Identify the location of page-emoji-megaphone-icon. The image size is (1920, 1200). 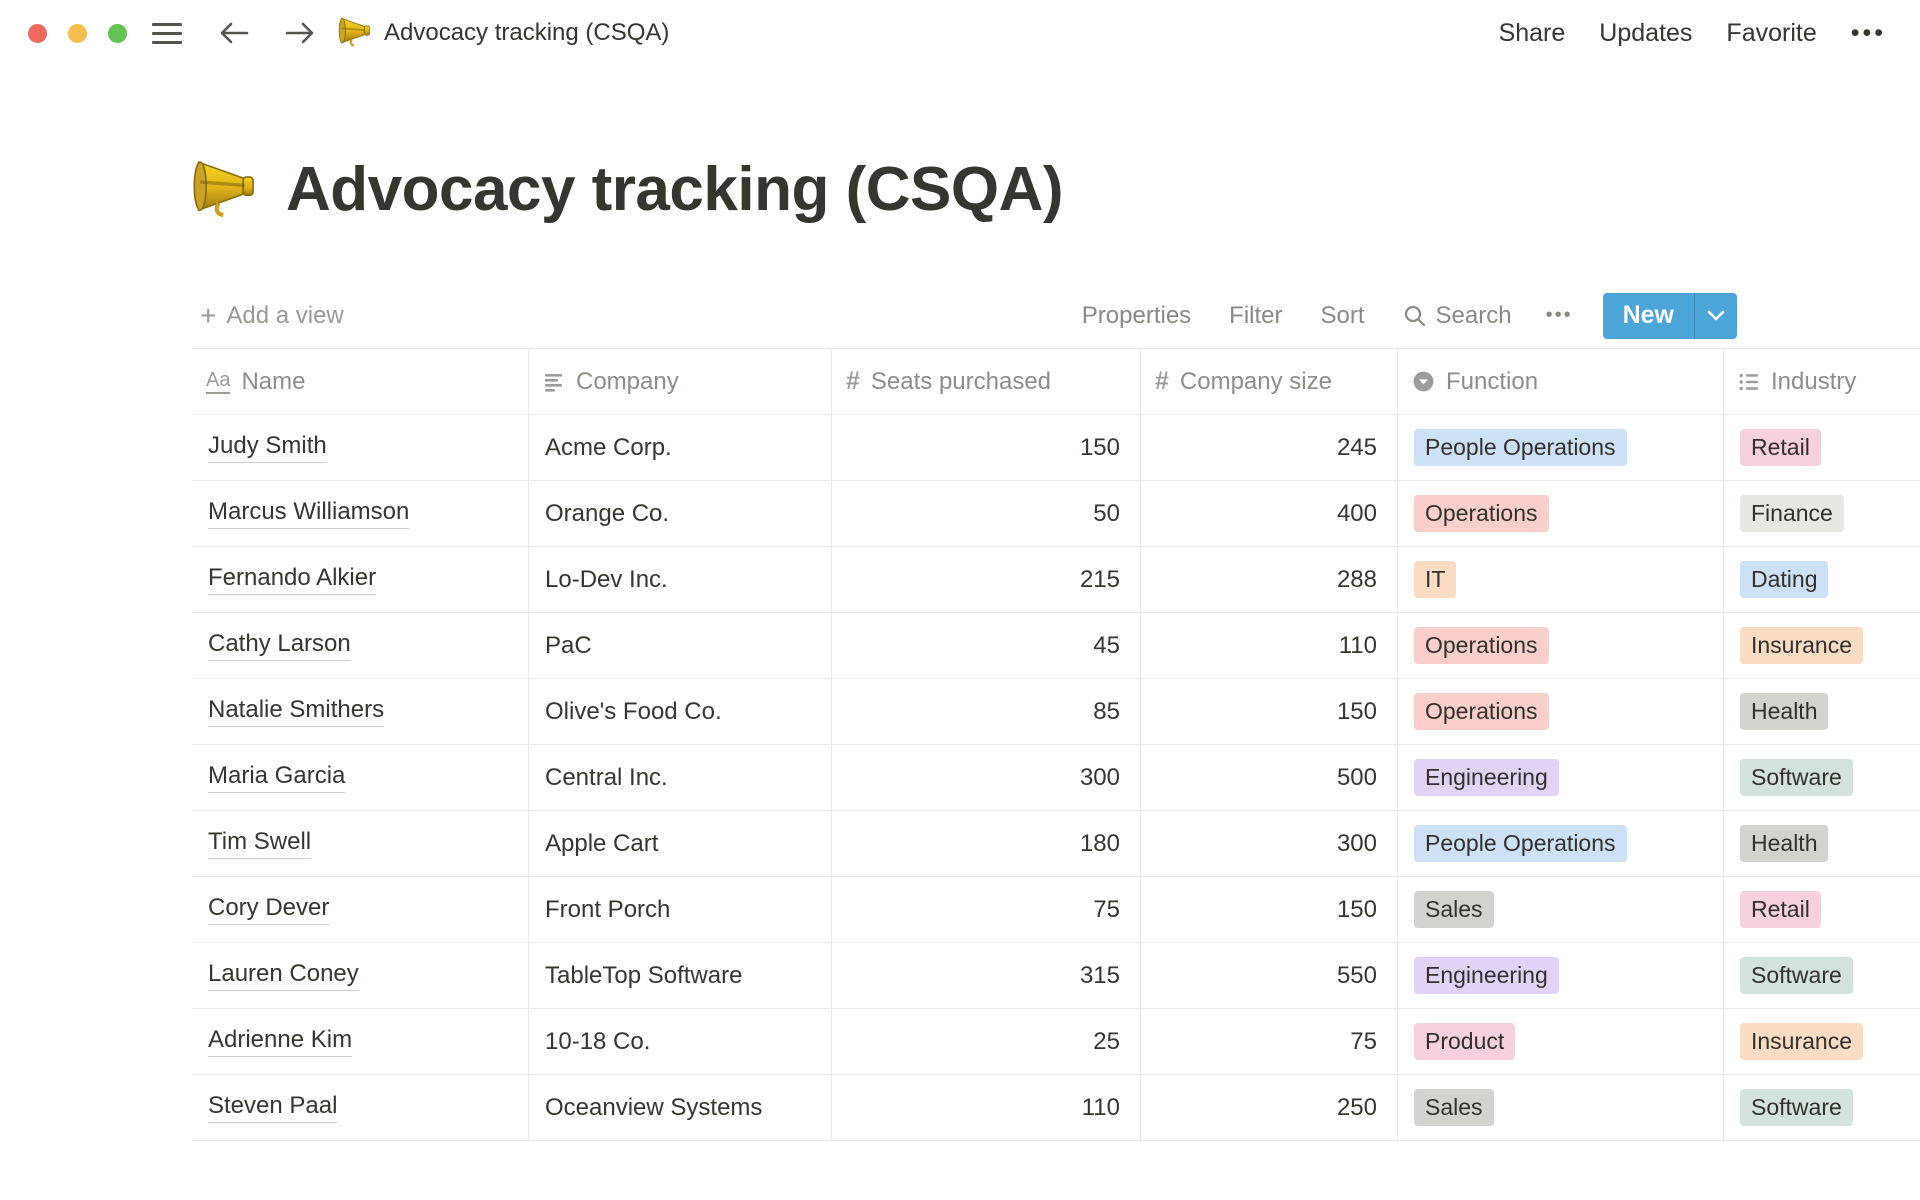
(225, 189).